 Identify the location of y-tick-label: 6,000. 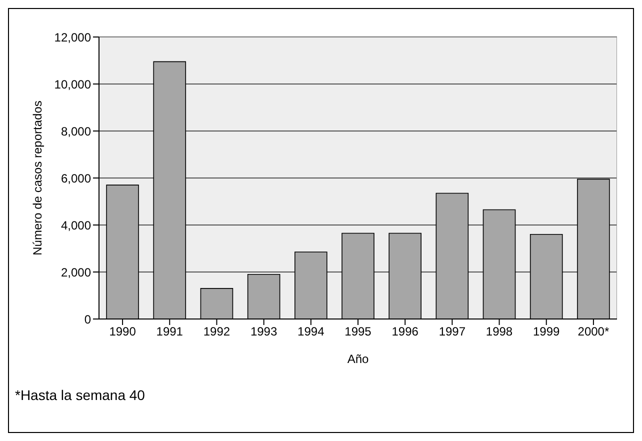
(76, 178).